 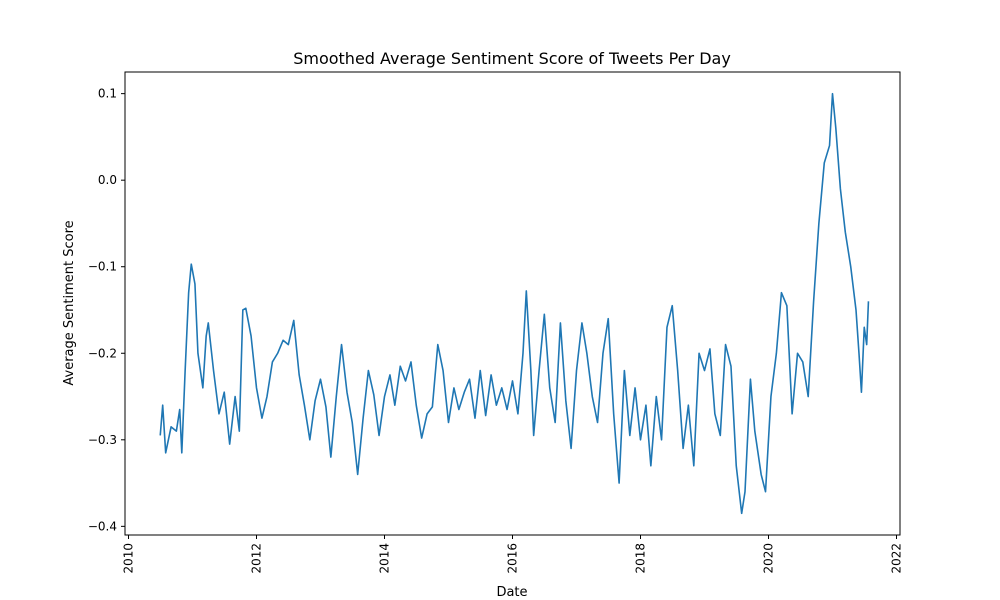 I want to click on x-tick-label: 2014, so click(x=385, y=558).